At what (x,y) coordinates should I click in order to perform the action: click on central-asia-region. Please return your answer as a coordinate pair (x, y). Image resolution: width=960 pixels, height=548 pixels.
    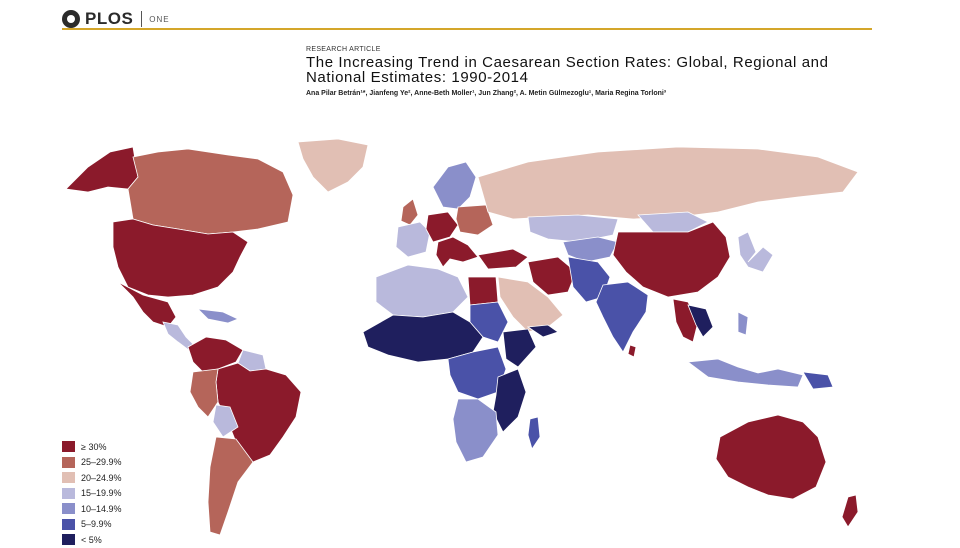
    Looking at the image, I should click on (590, 249).